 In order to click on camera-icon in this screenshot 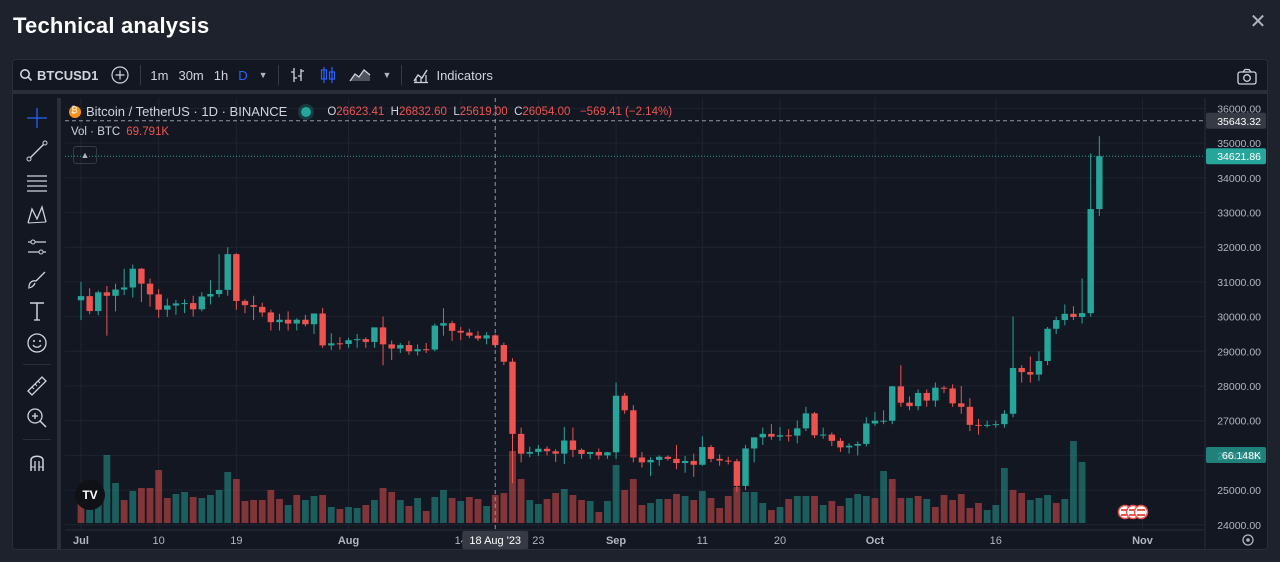, I will do `click(1247, 77)`.